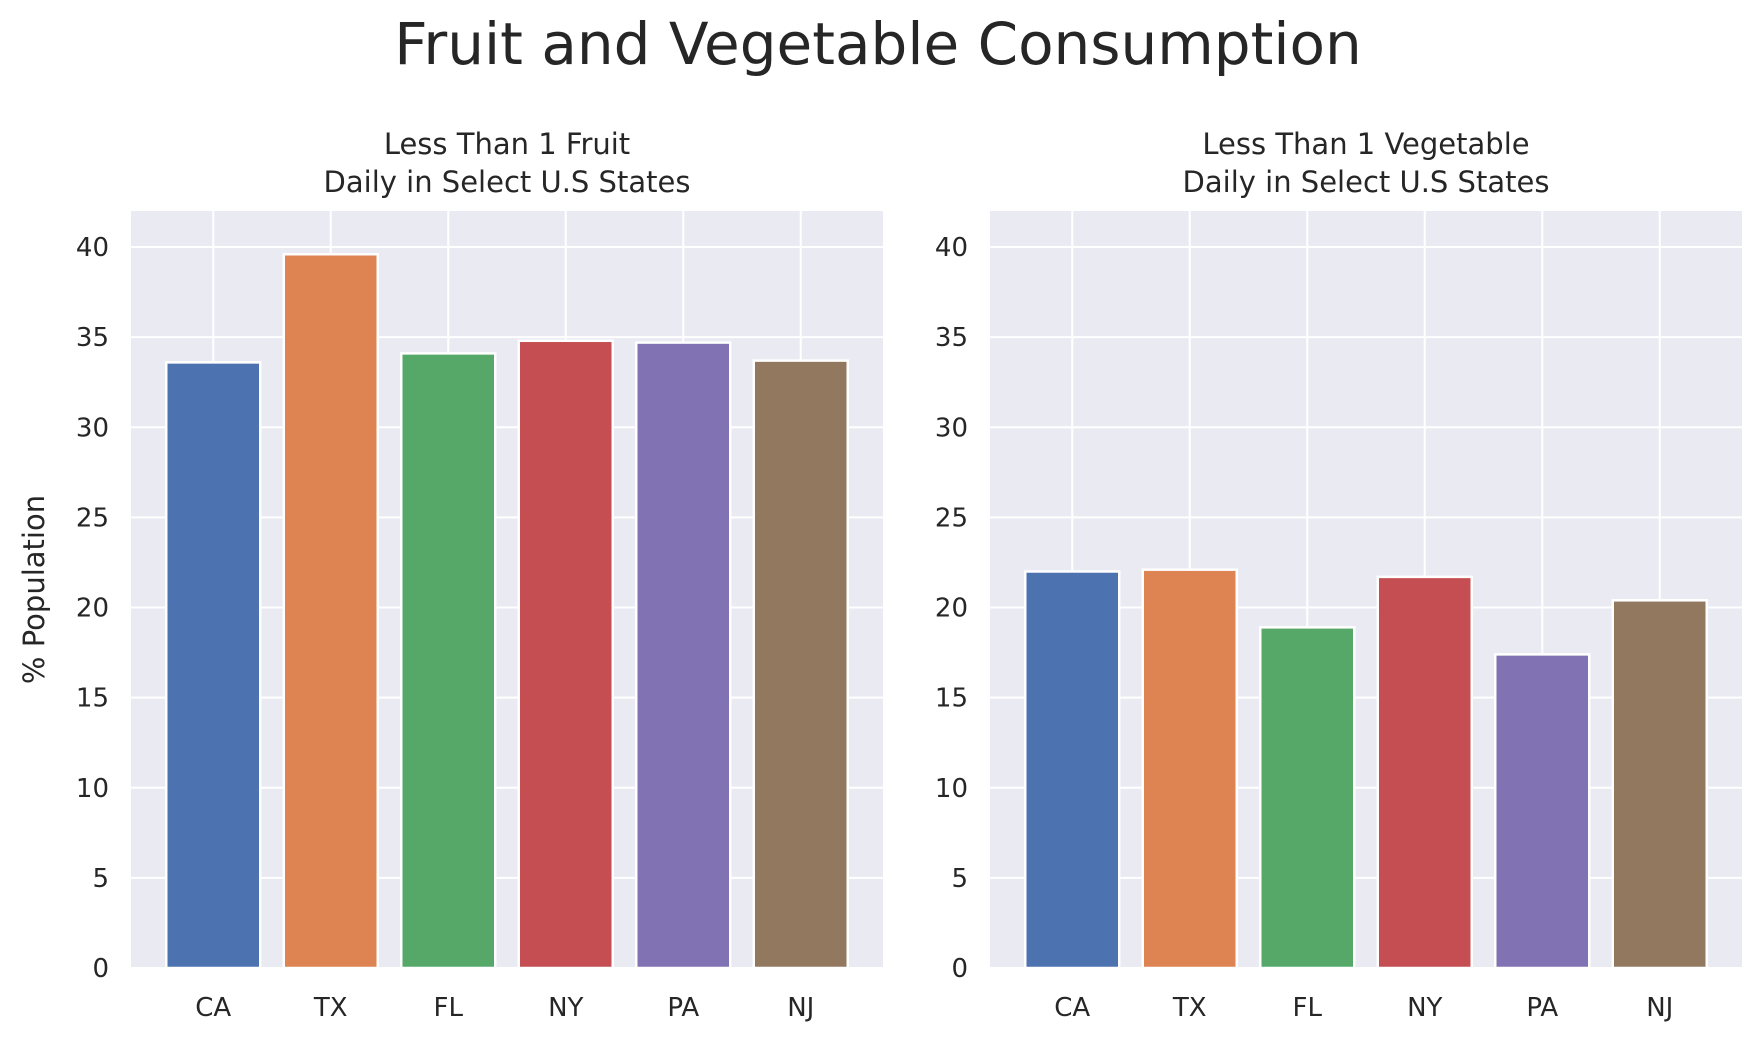 Image resolution: width=1756 pixels, height=1040 pixels. I want to click on vegetable-y-tick-label: 15, so click(951, 699).